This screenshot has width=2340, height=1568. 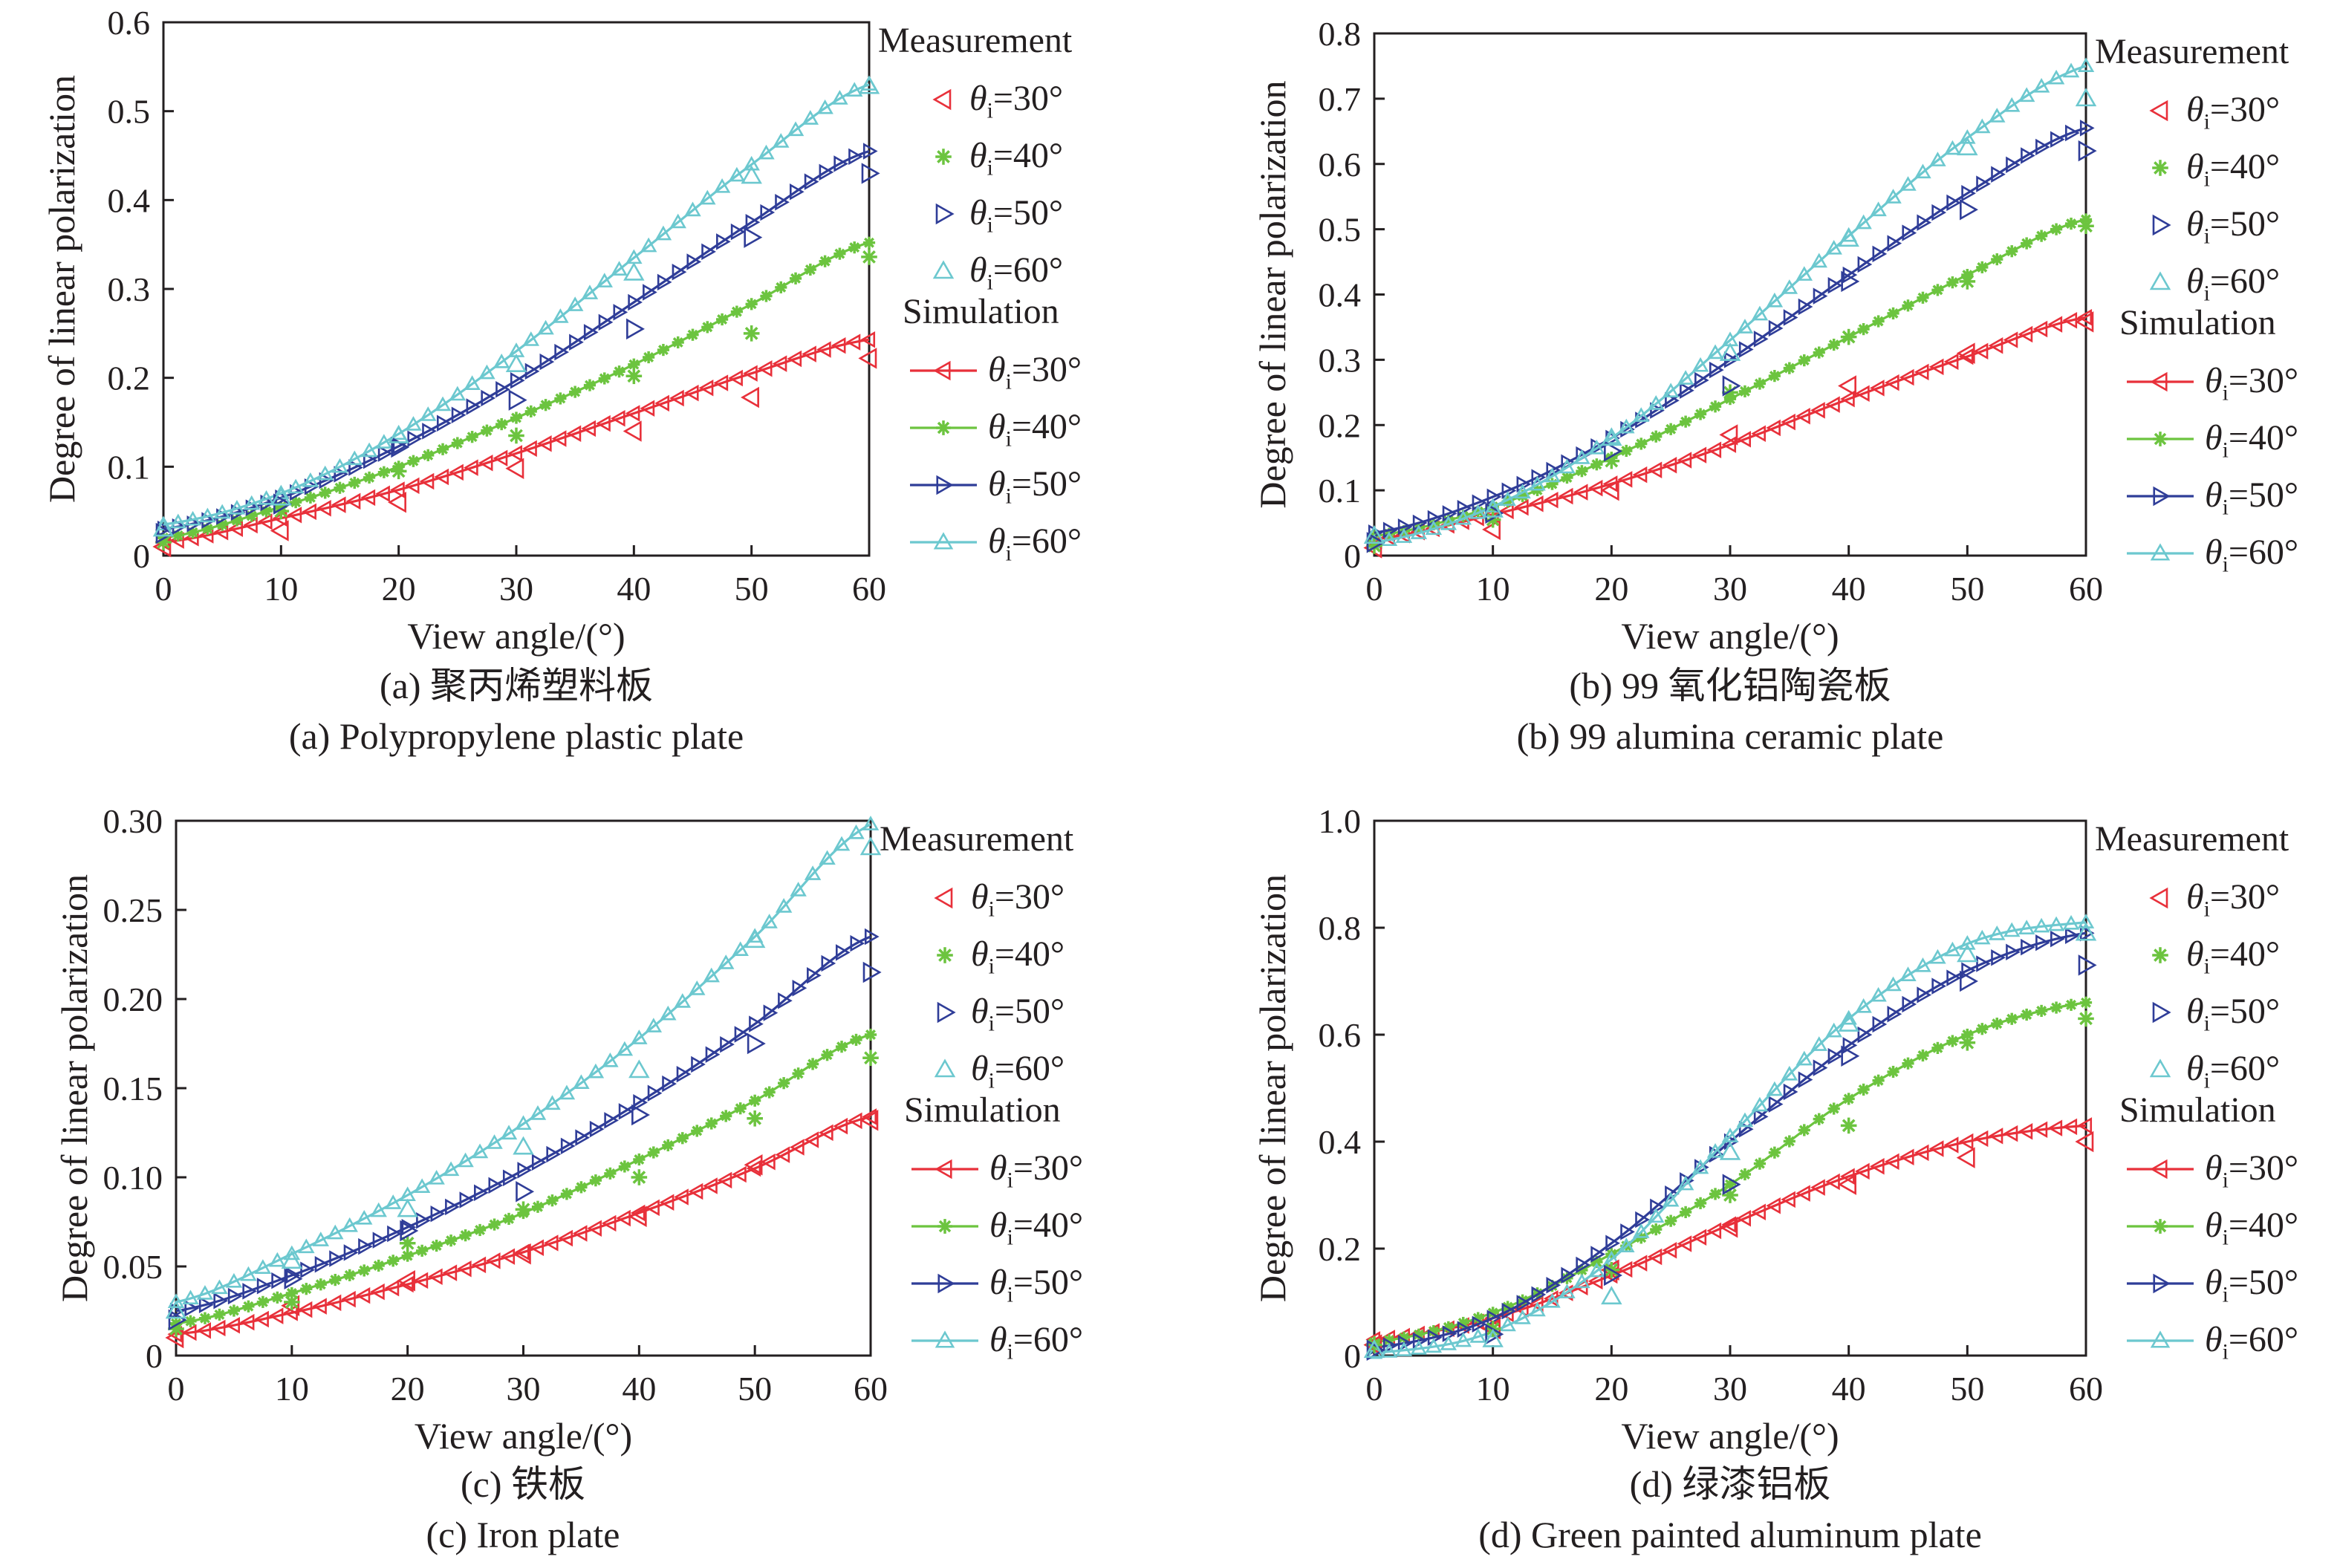 What do you see at coordinates (74, 1088) in the screenshot?
I see `y-axis-label: Degree of linear polarization` at bounding box center [74, 1088].